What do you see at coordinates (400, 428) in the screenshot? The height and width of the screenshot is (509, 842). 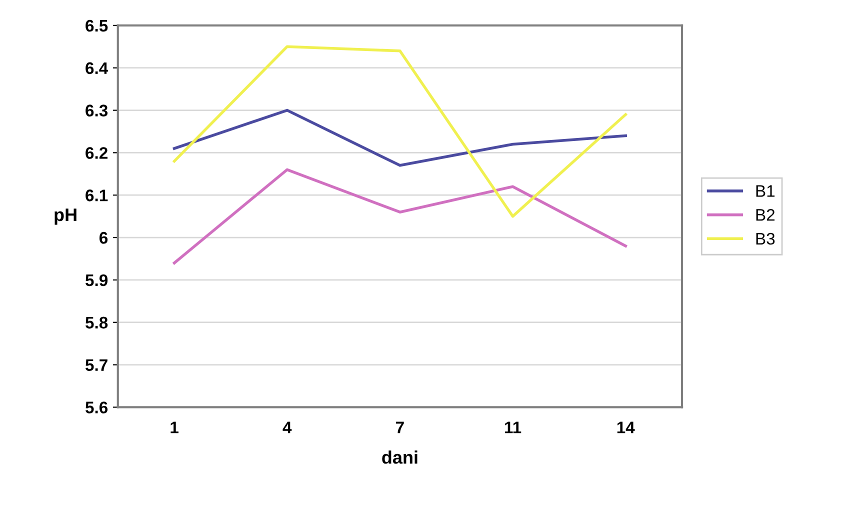 I see `x-tick-label: 7` at bounding box center [400, 428].